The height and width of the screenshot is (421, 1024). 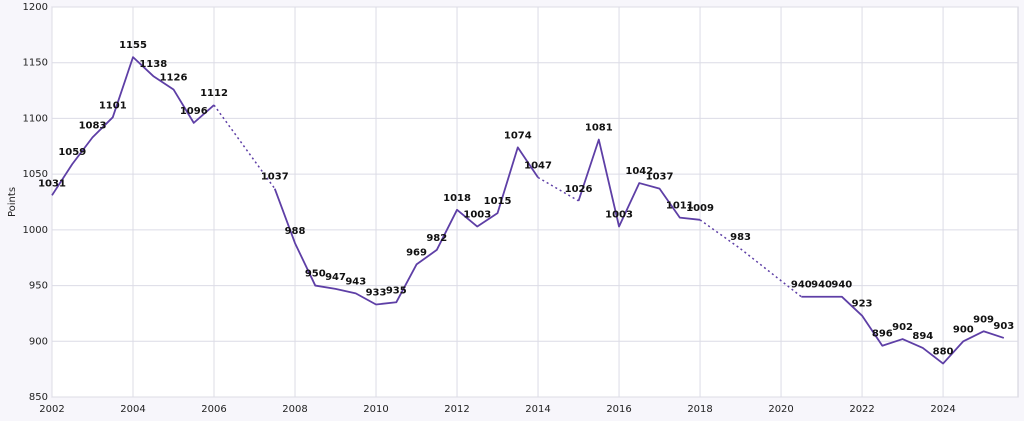 What do you see at coordinates (35, 63) in the screenshot?
I see `y-tick-label: 1150` at bounding box center [35, 63].